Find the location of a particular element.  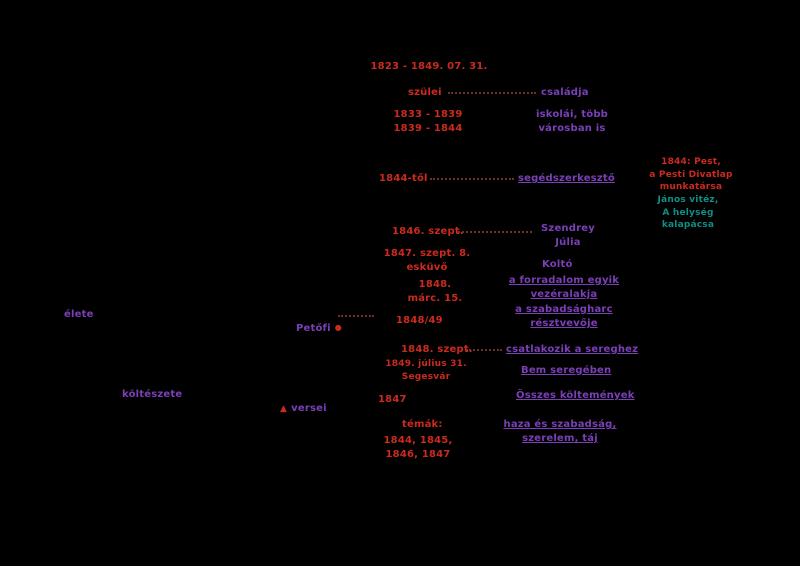

army-value: csatlakozik a sereghez is located at coordinates (572, 349).